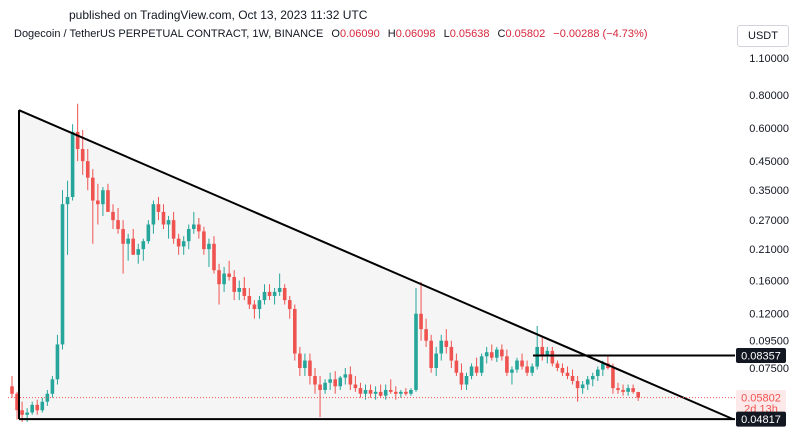 The width and height of the screenshot is (800, 441). What do you see at coordinates (600, 34) in the screenshot?
I see `change-value: −0.00288 (−4.73%)` at bounding box center [600, 34].